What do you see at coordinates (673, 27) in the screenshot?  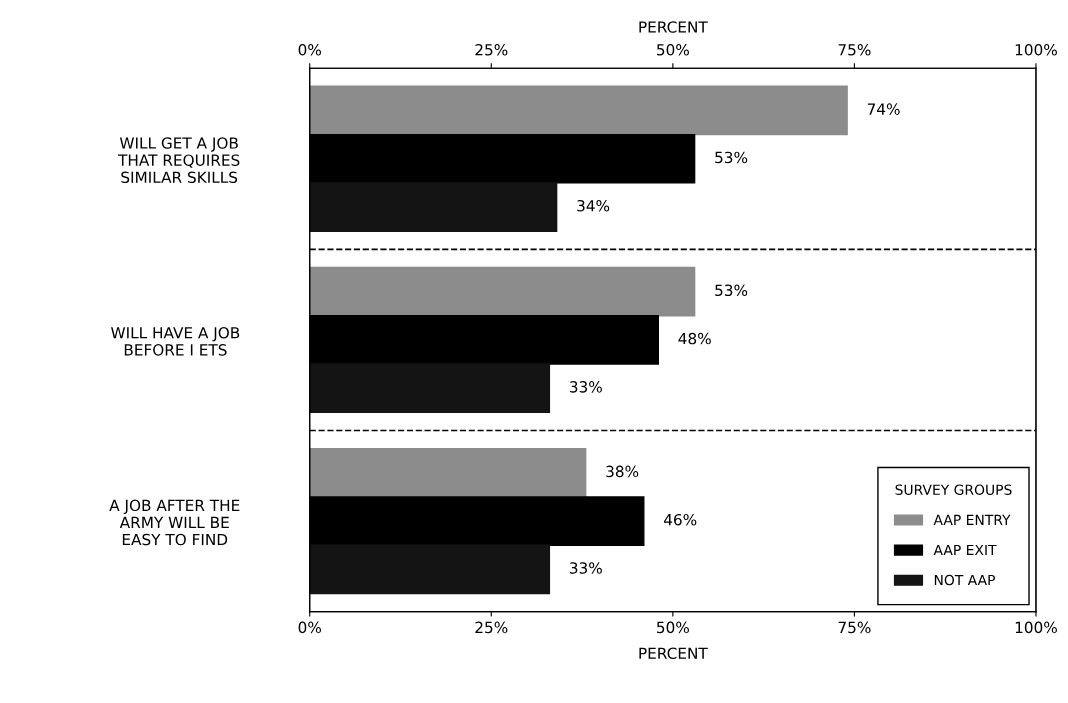 I see `x2-axis-title: PERCENT` at bounding box center [673, 27].